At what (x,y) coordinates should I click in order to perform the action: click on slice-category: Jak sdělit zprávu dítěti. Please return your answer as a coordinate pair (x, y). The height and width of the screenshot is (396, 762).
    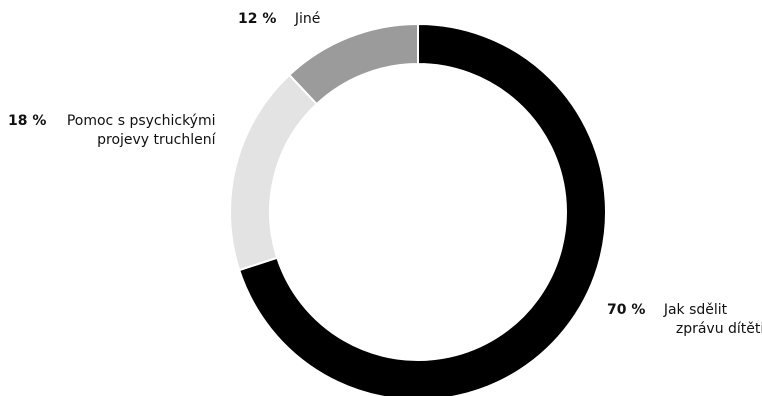
    Looking at the image, I should click on (713, 320).